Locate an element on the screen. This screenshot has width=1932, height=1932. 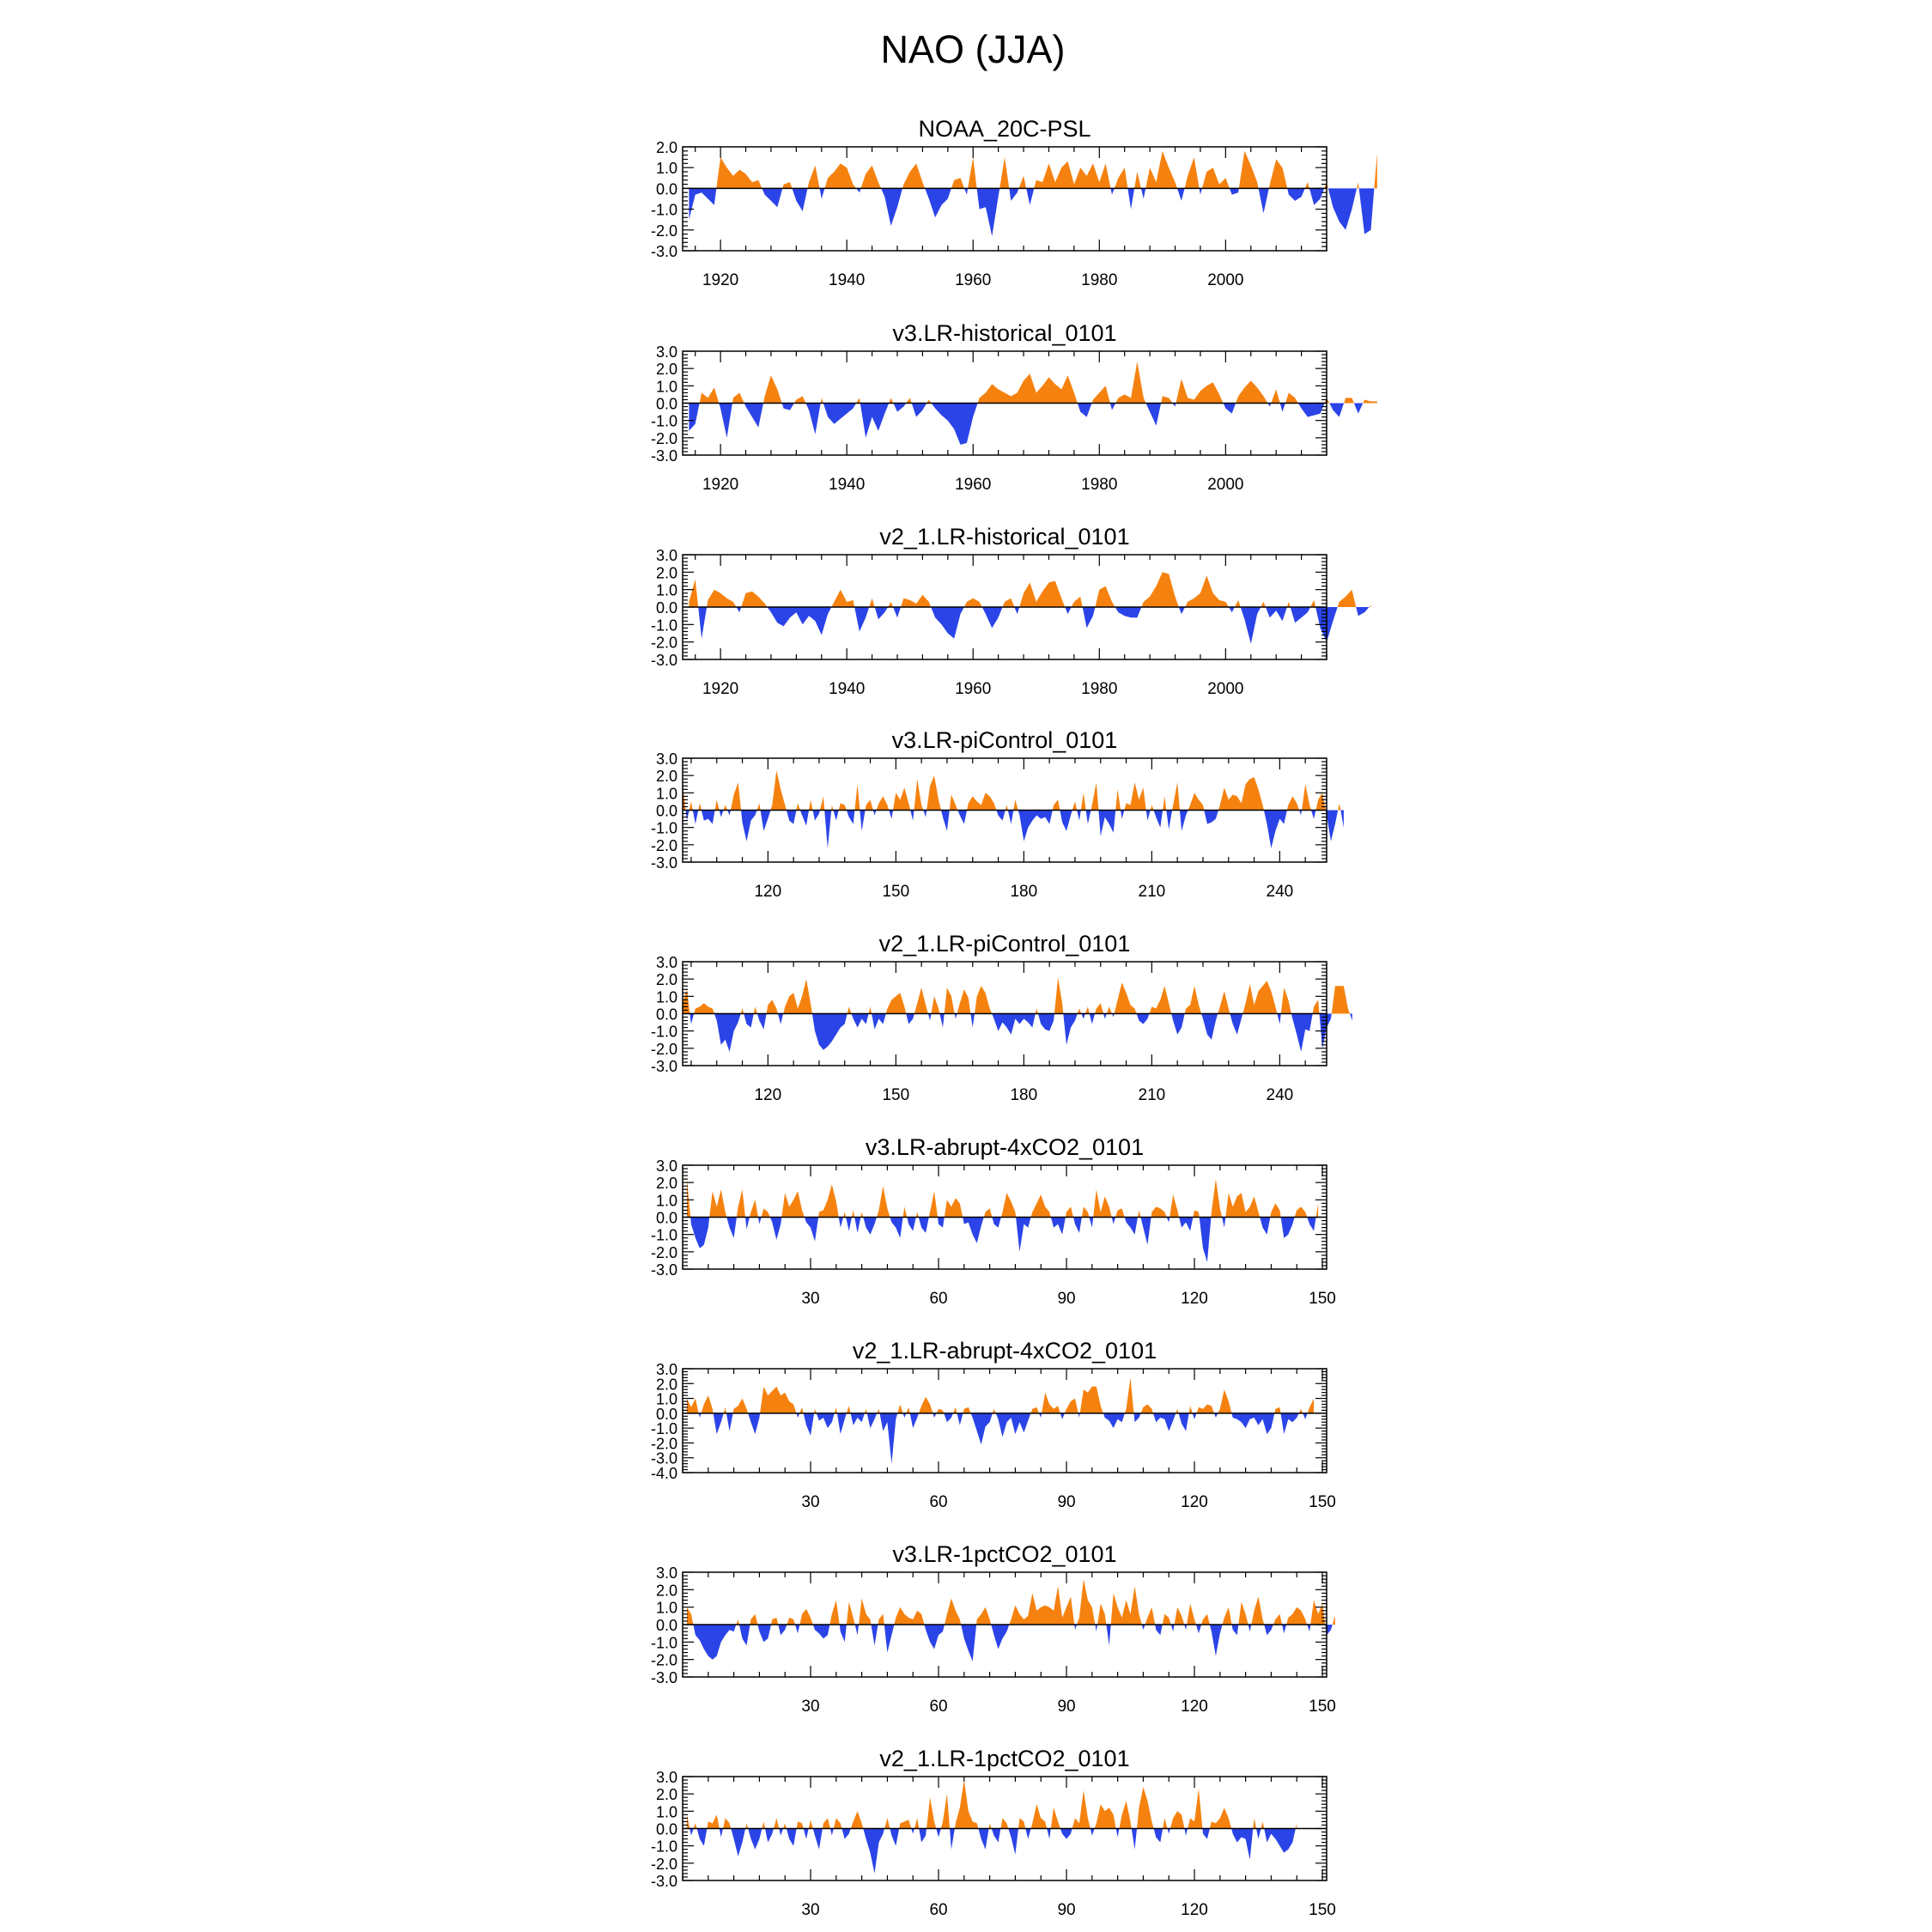
panel-title: v2_1.LR-piControl_0101 is located at coordinates (1005, 944).